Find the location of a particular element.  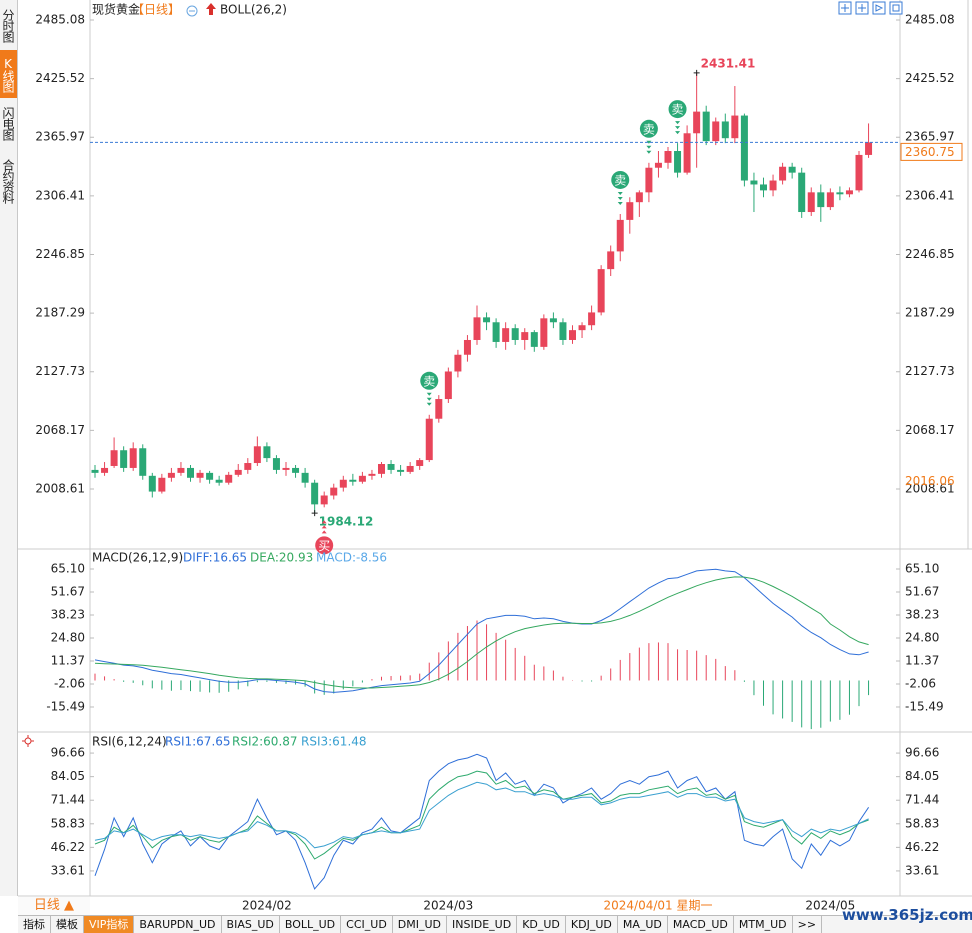

tab: 模板 is located at coordinates (67, 924).